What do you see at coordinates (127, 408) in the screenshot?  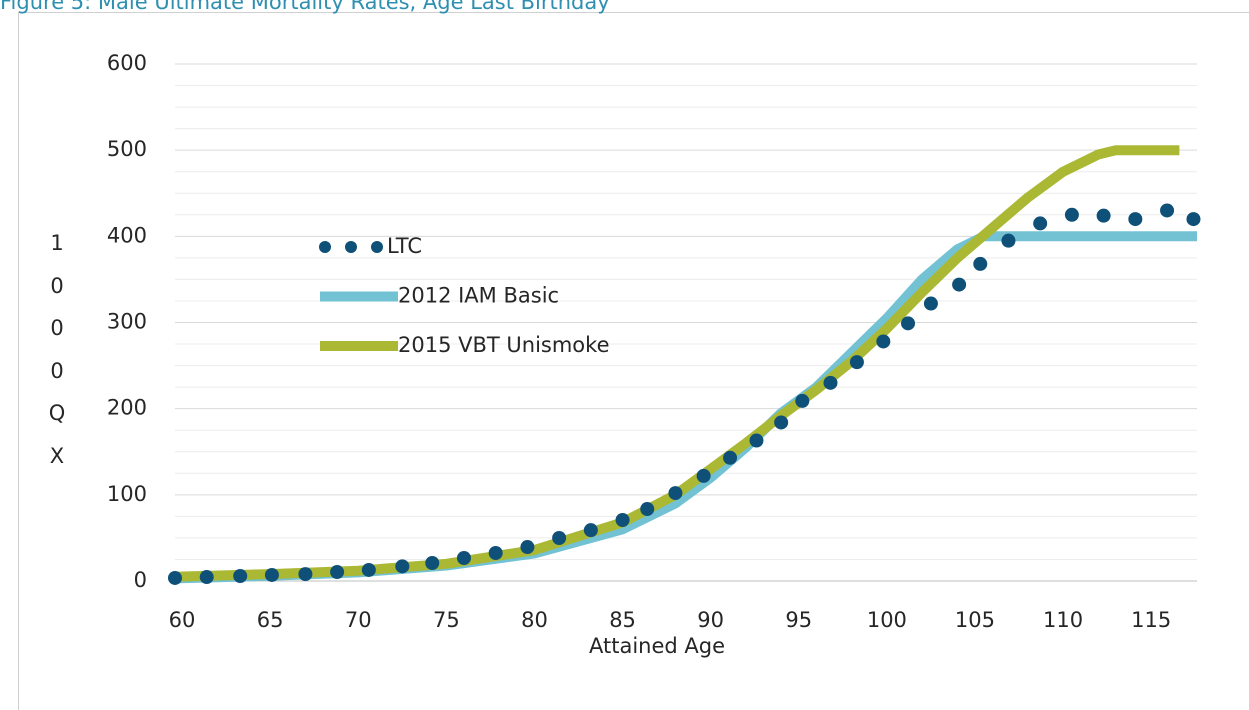 I see `y-tick-label: 200` at bounding box center [127, 408].